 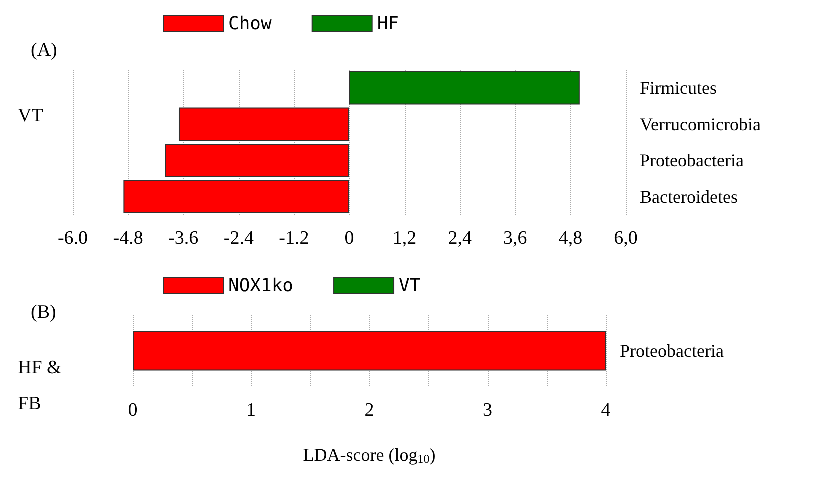 What do you see at coordinates (183, 238) in the screenshot?
I see `x-tick-label: -3.6` at bounding box center [183, 238].